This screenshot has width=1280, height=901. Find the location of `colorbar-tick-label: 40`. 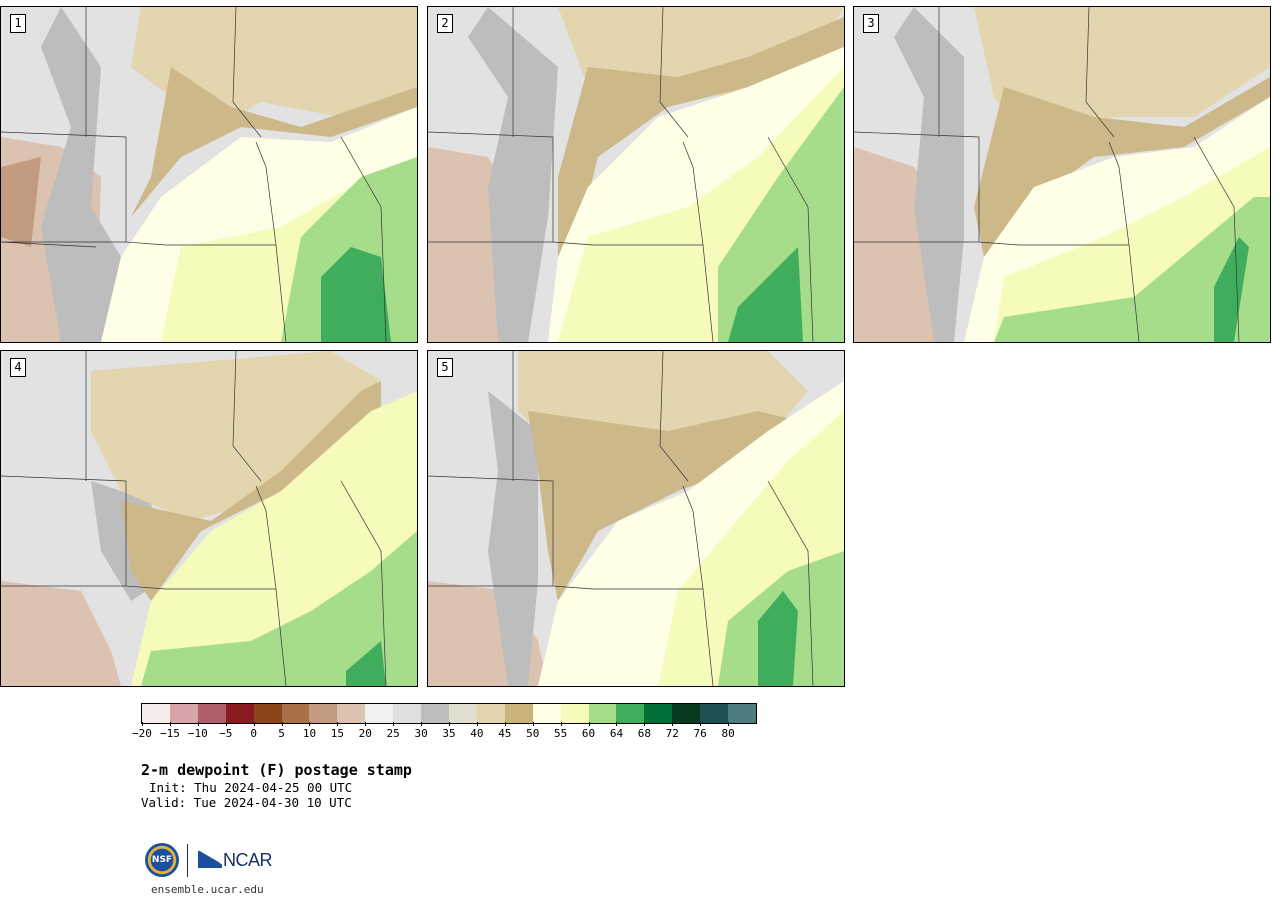

colorbar-tick-label: 40 is located at coordinates (477, 733).